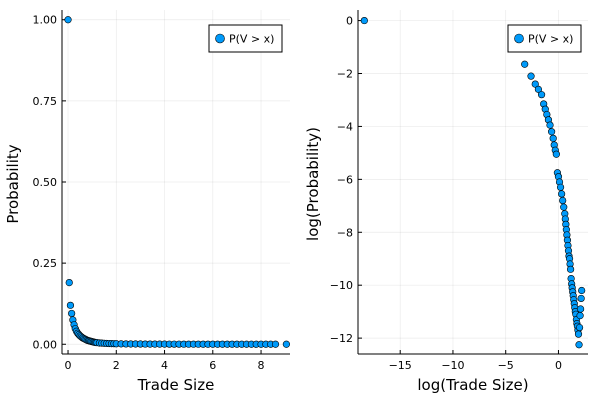 This screenshot has width=600, height=400. Describe the element at coordinates (345, 179) in the screenshot. I see `right-y-tick-label: −6` at that location.